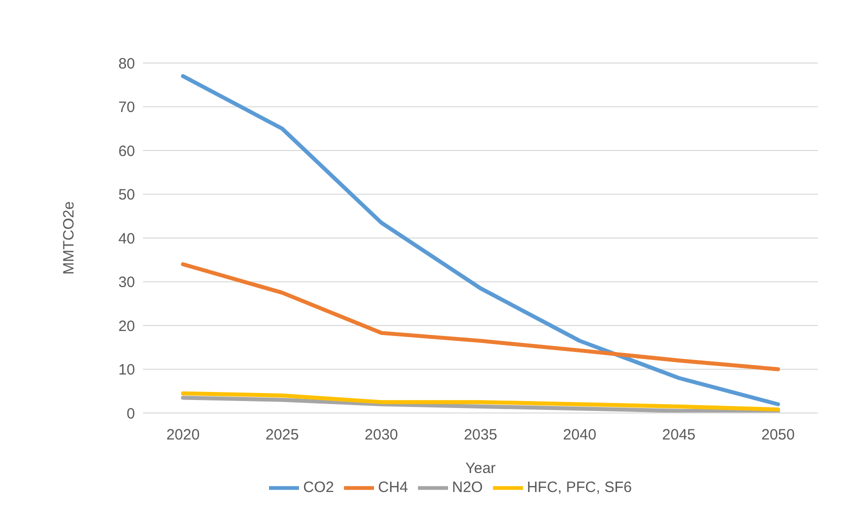  I want to click on y-axis-title: MMTCO2e, so click(69, 238).